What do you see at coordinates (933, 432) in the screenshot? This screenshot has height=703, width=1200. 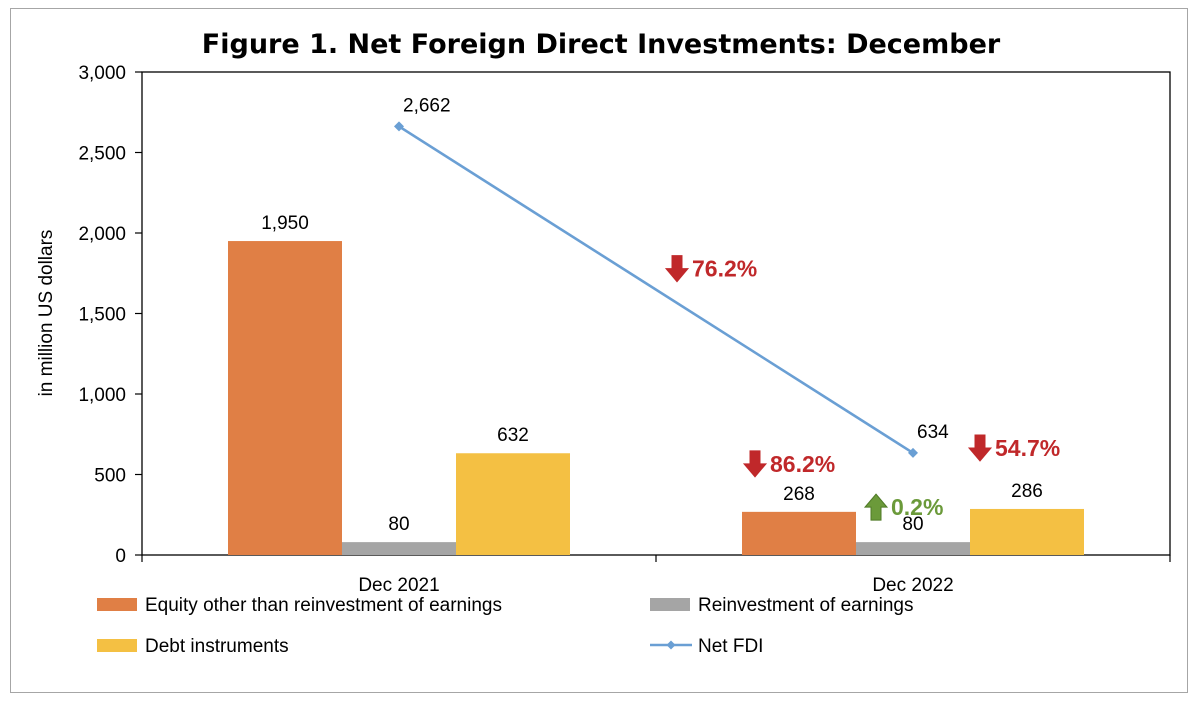 I see `data-label: 634` at bounding box center [933, 432].